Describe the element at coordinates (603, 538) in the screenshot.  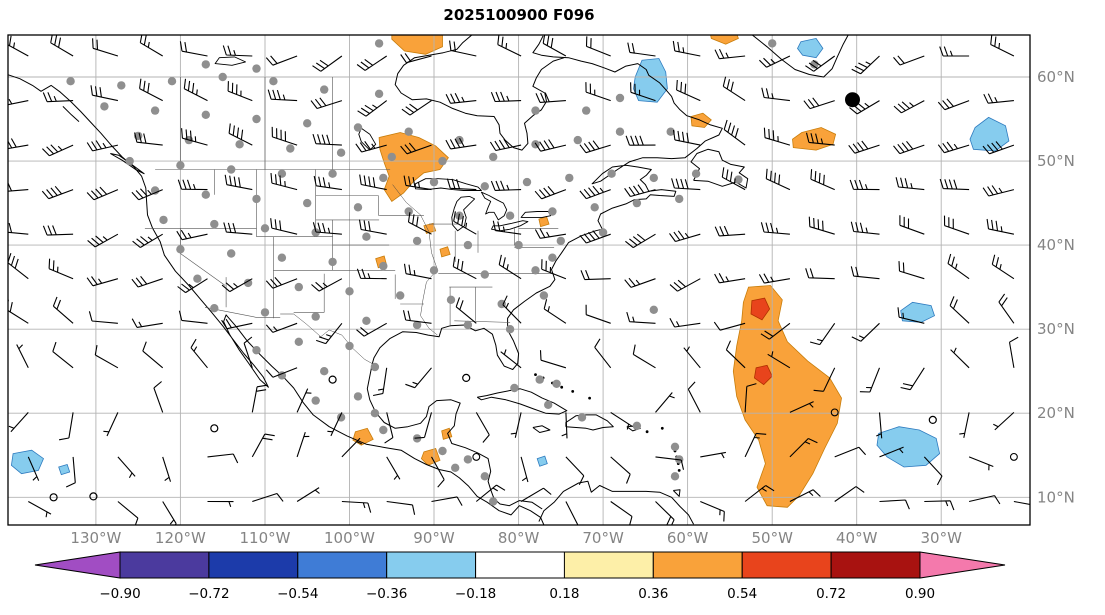
I see `x-tick-label: 70°W` at that location.